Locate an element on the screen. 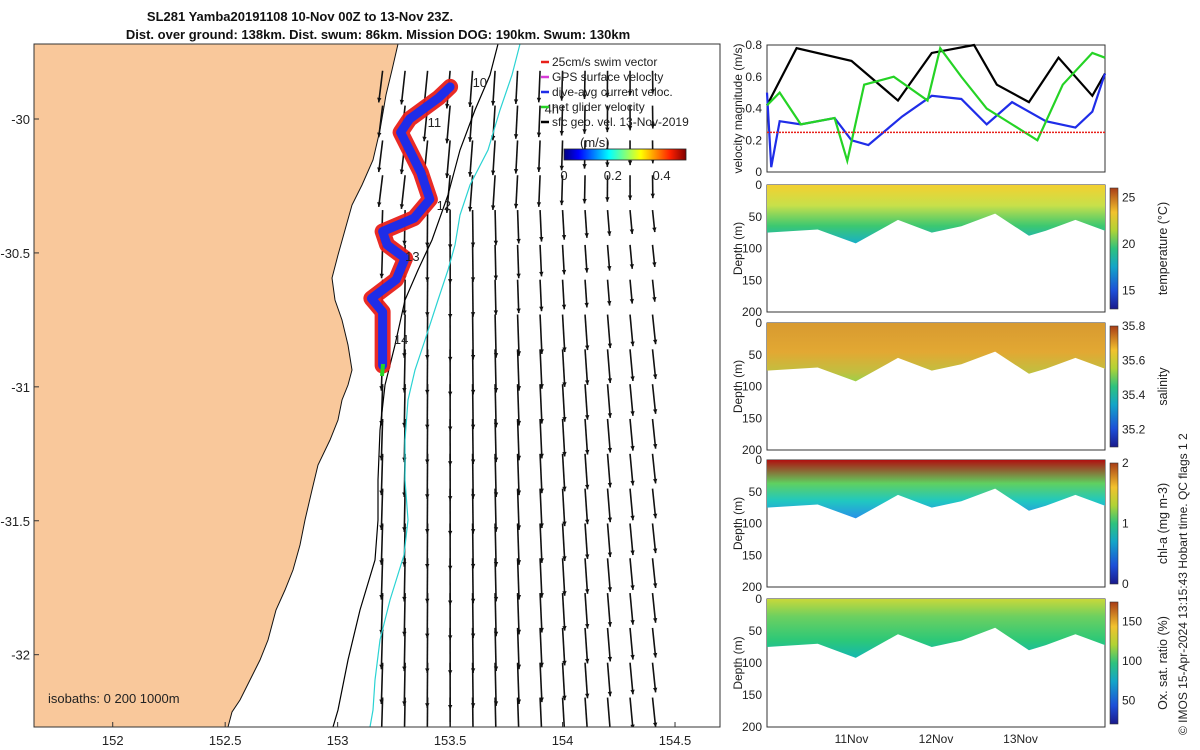  day-label: 13 is located at coordinates (412, 256).